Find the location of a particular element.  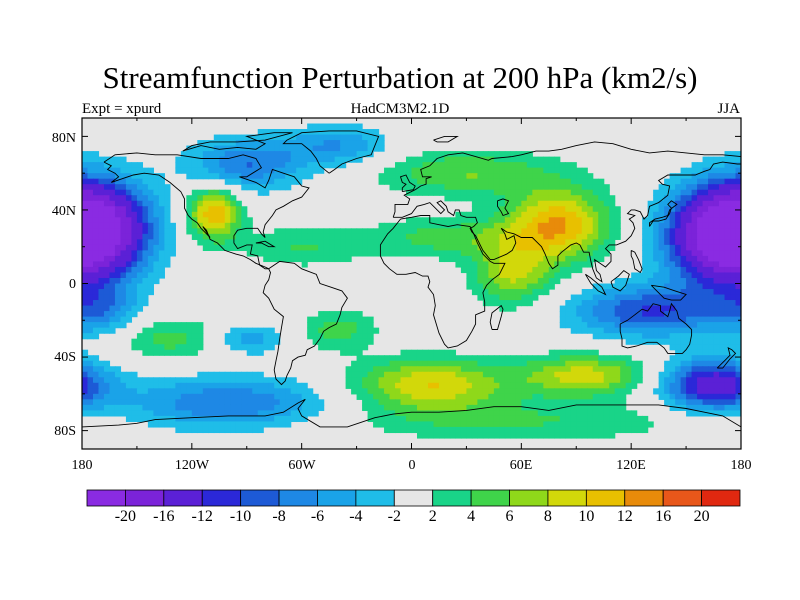

colorbar-box is located at coordinates (183, 498).